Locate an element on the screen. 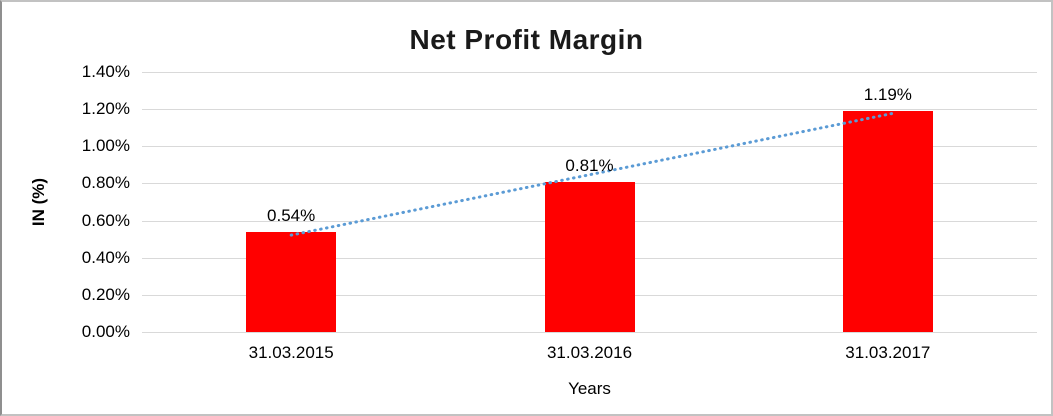 The height and width of the screenshot is (416, 1053). x-axis-title: Years is located at coordinates (589, 388).